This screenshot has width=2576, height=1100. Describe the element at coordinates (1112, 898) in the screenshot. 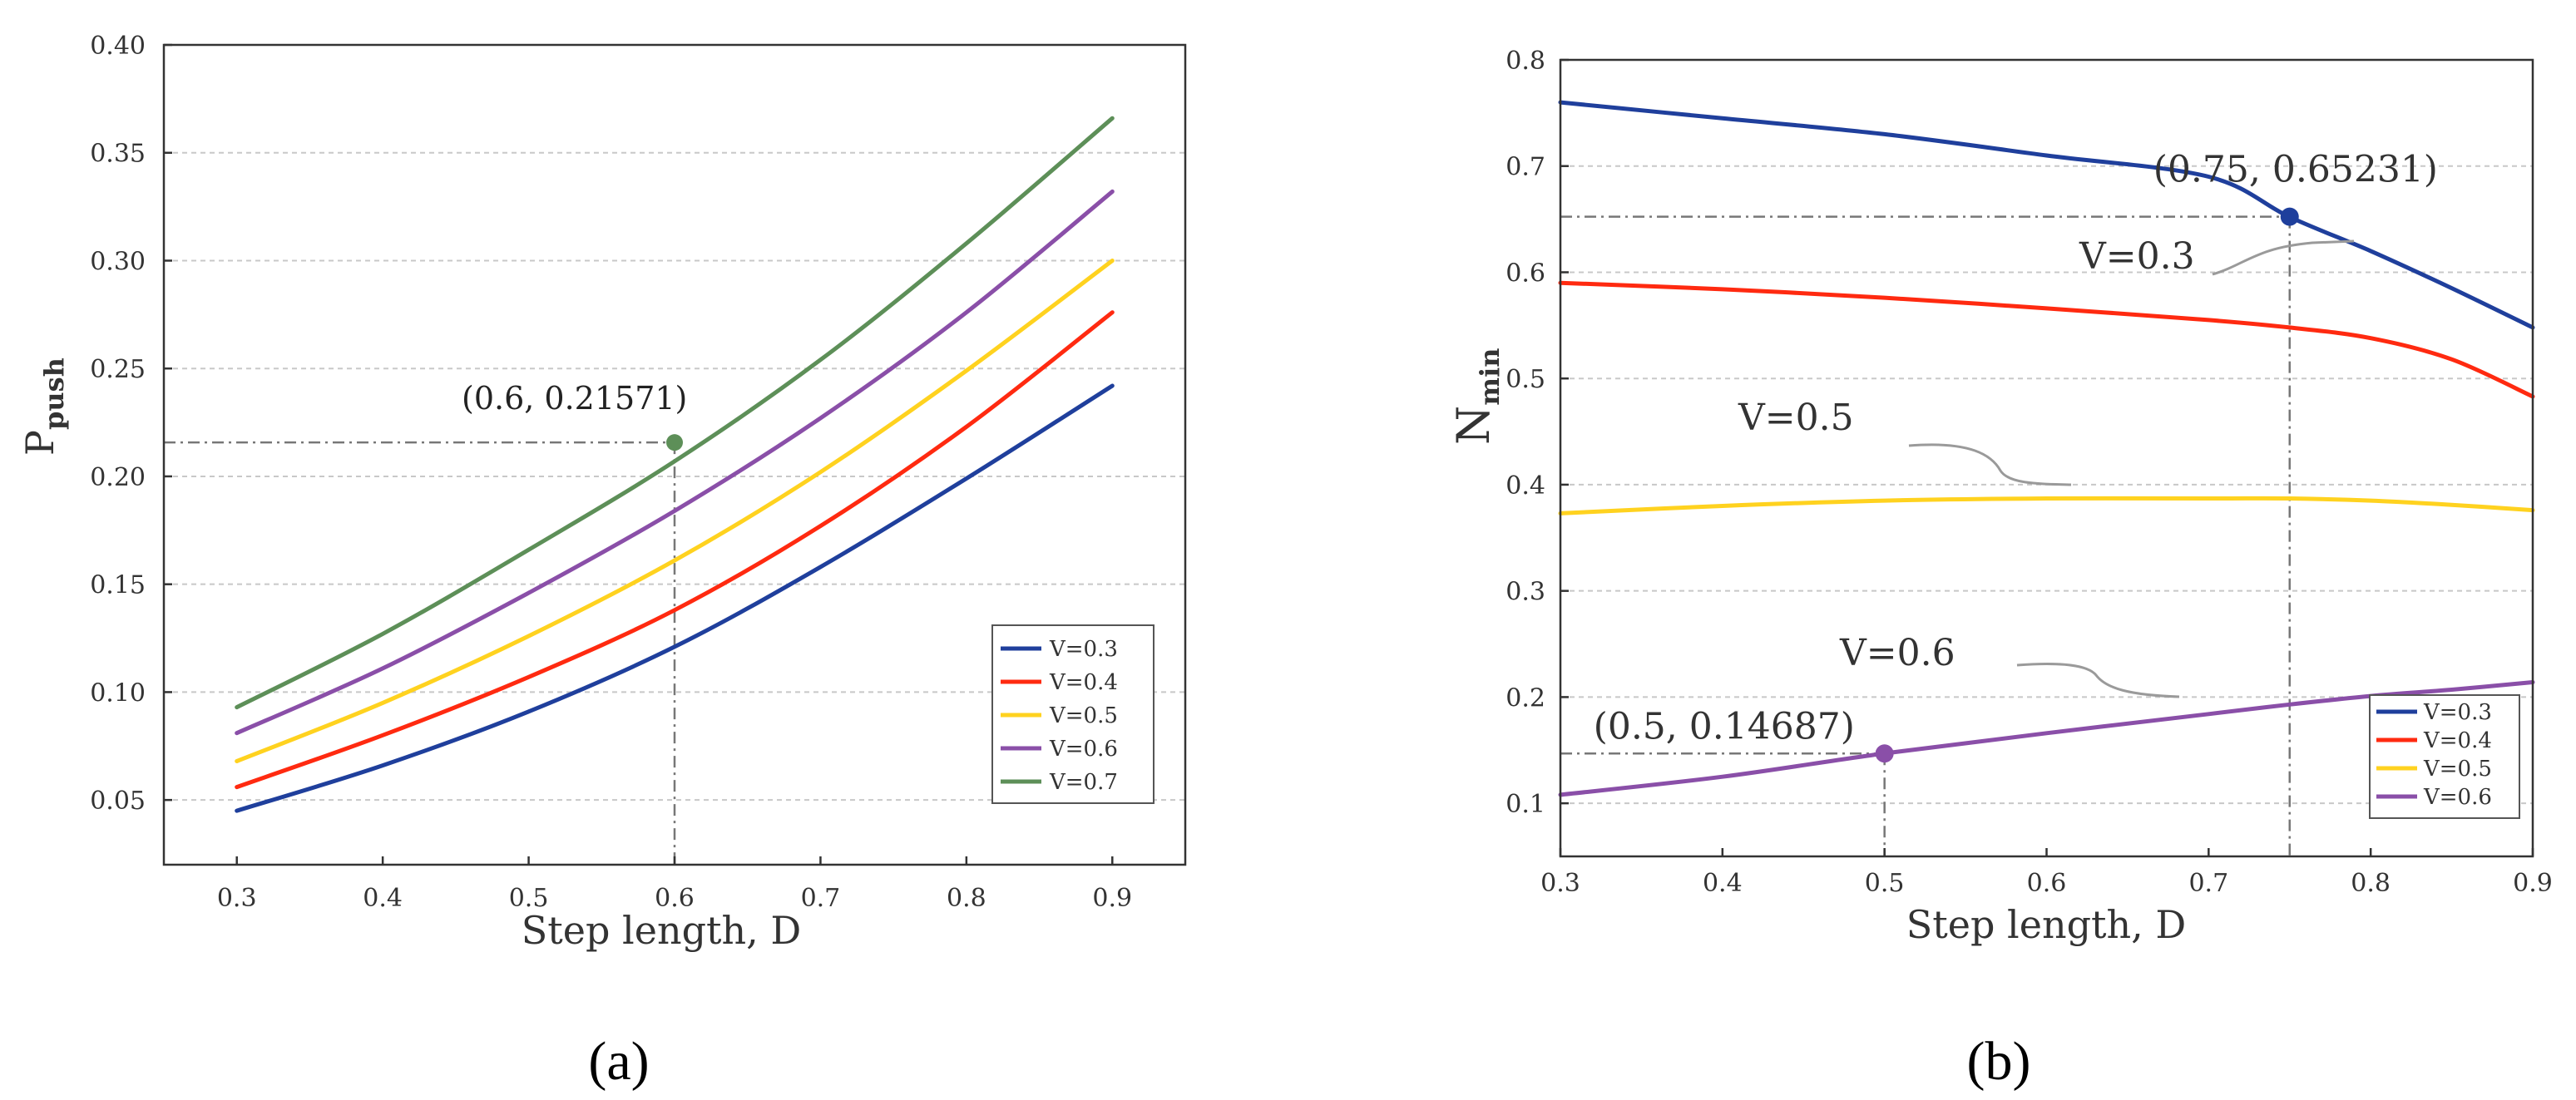

I see `x-tick-label-a-09: 0.9` at that location.